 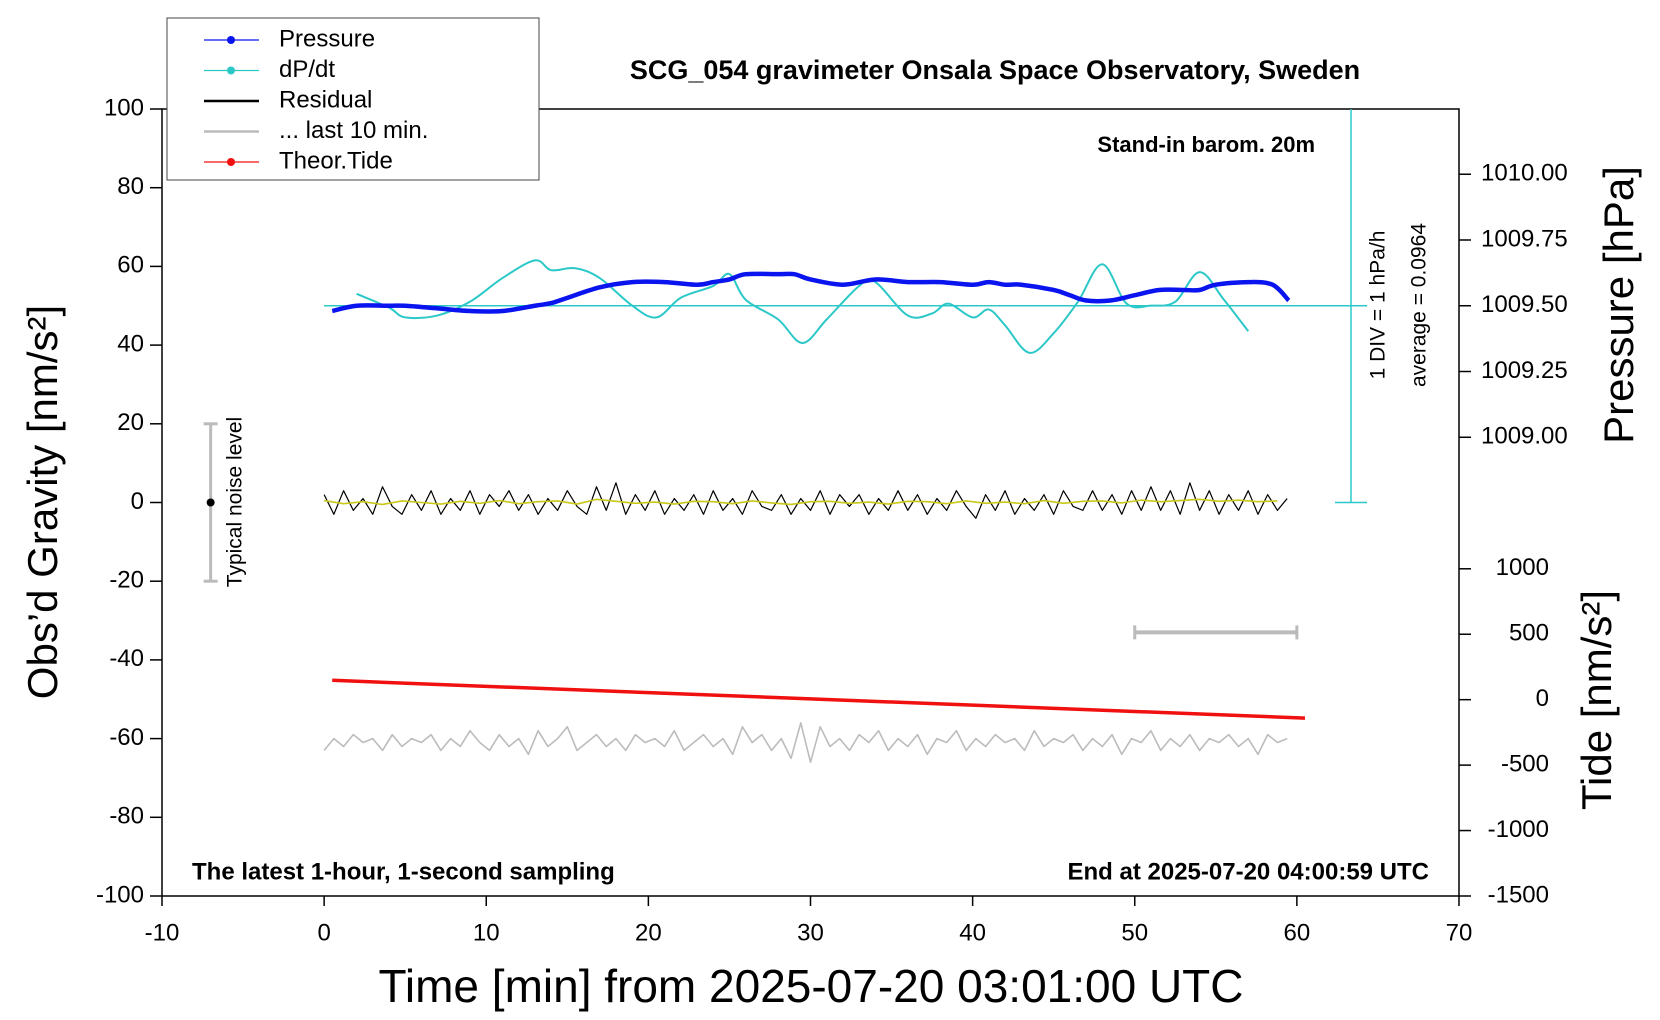 What do you see at coordinates (120, 894) in the screenshot?
I see `y-tick-label: -100` at bounding box center [120, 894].